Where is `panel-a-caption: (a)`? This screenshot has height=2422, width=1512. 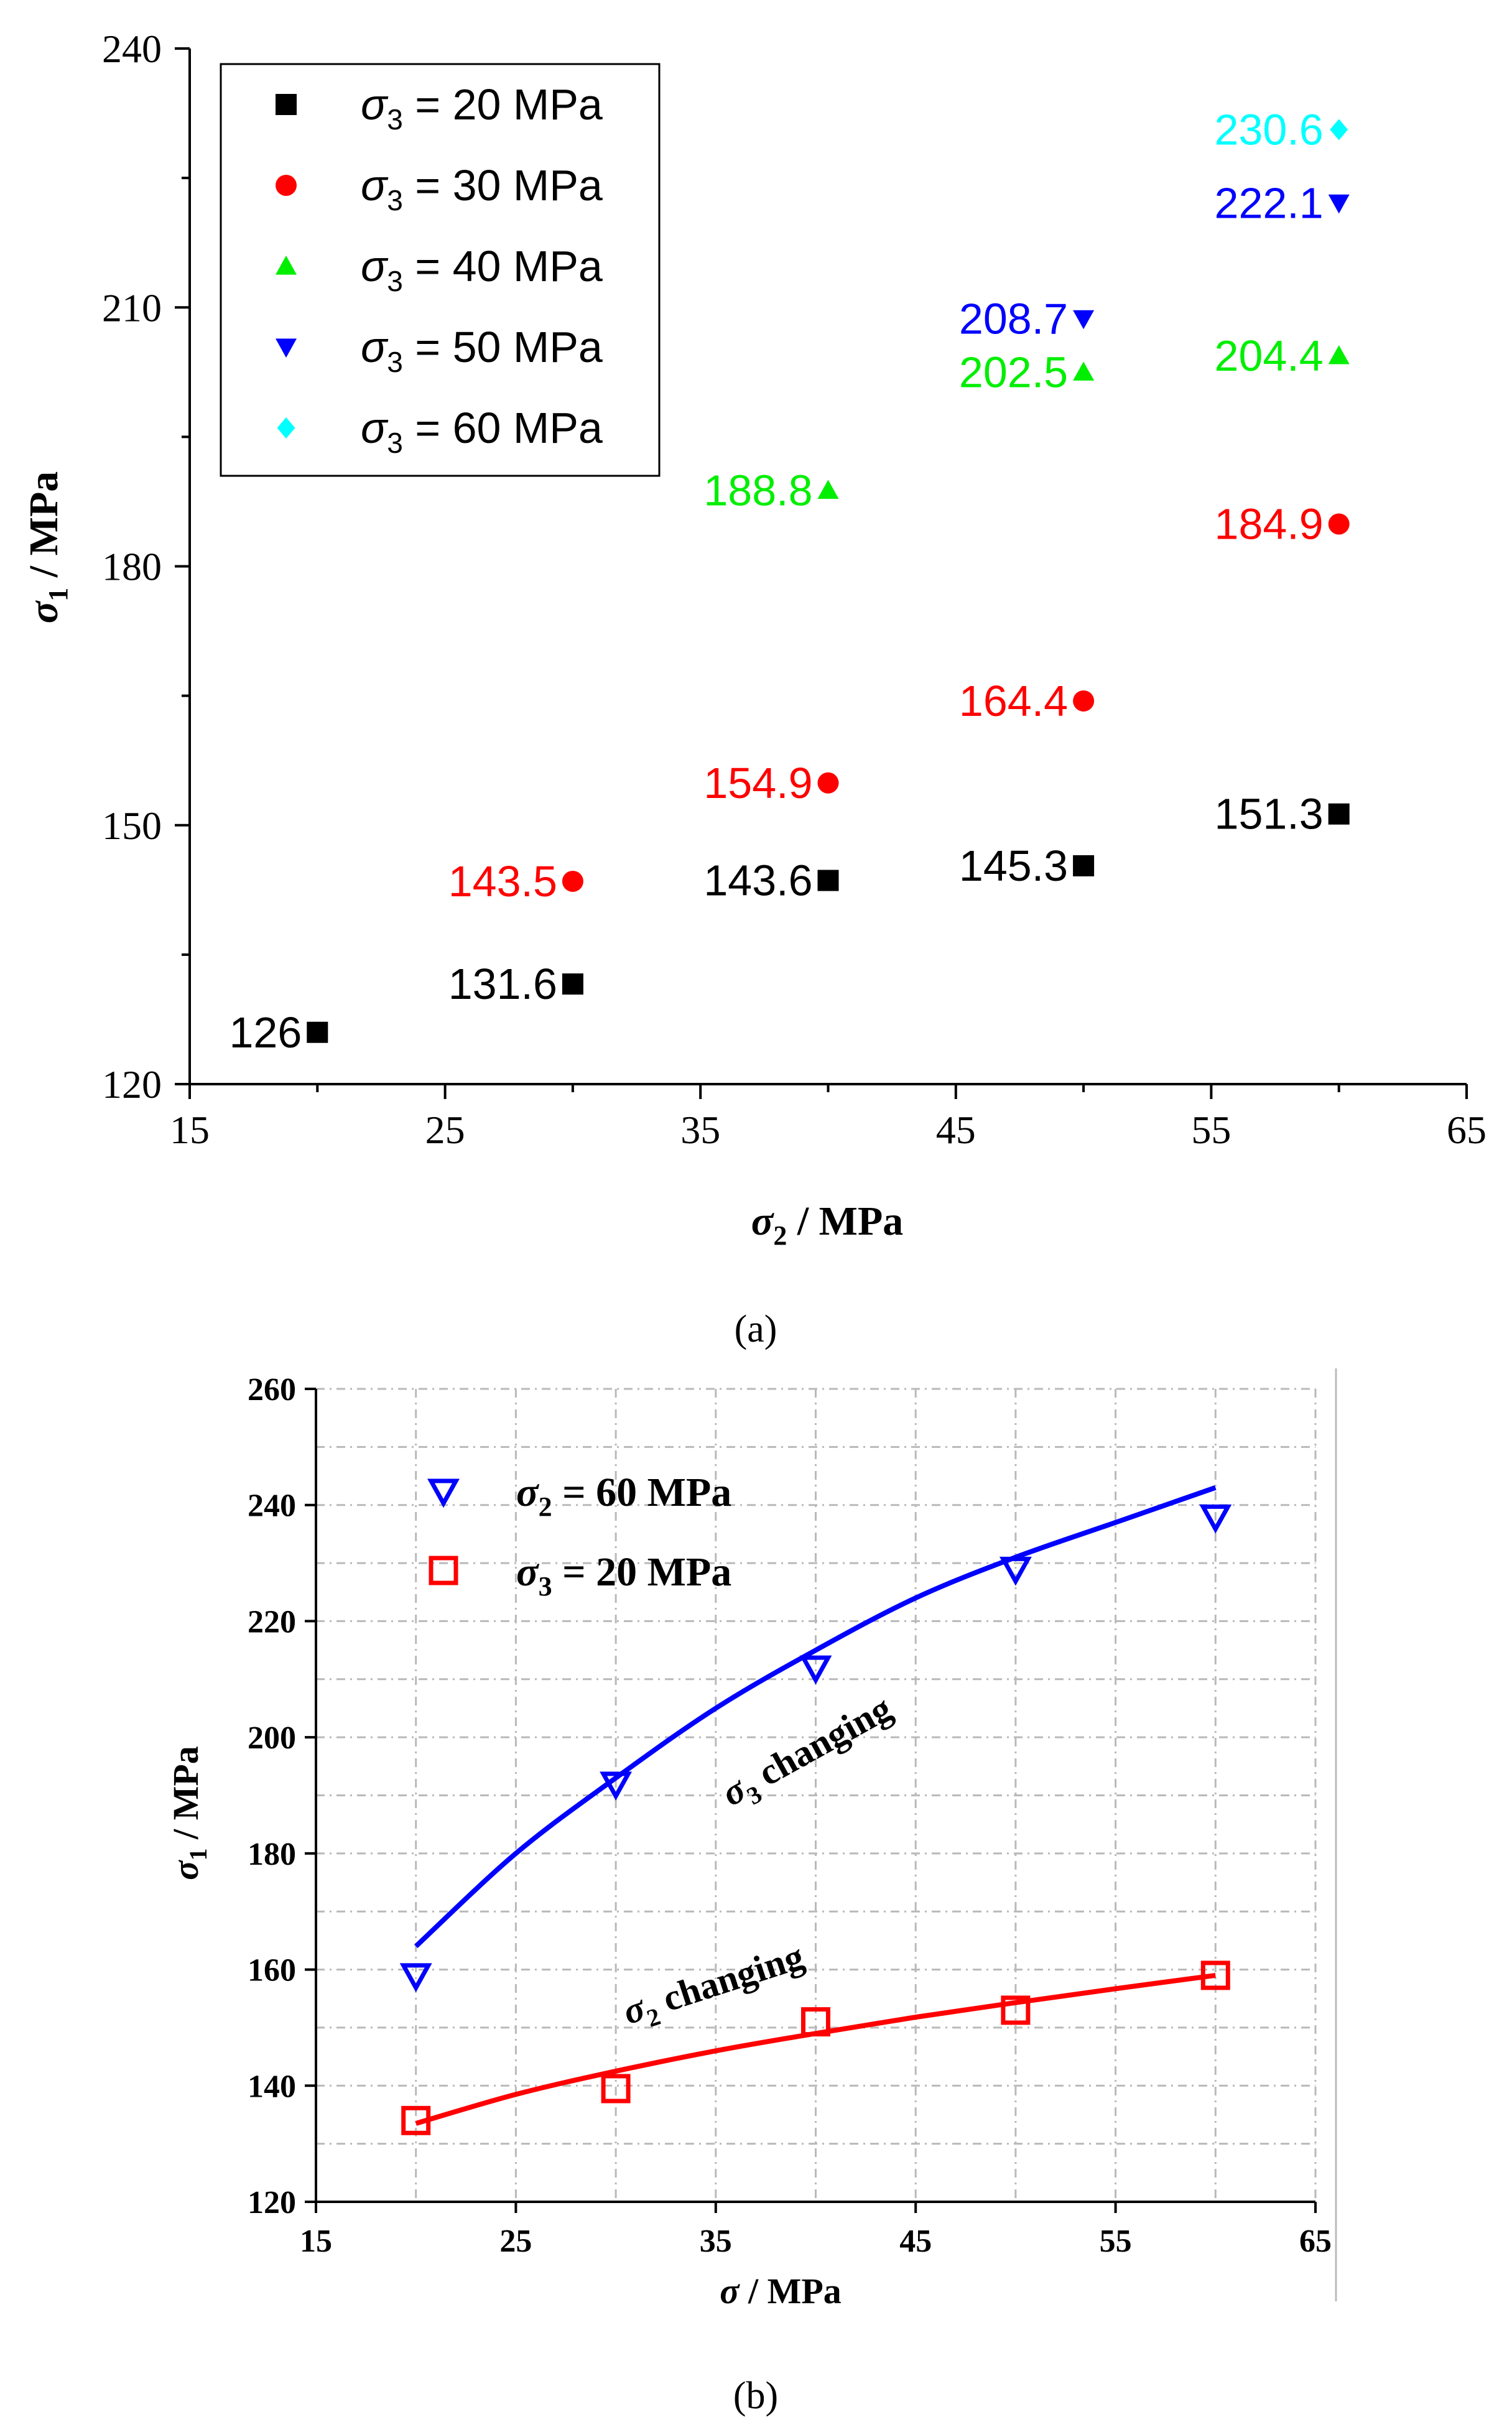 panel-a-caption: (a) is located at coordinates (756, 1329).